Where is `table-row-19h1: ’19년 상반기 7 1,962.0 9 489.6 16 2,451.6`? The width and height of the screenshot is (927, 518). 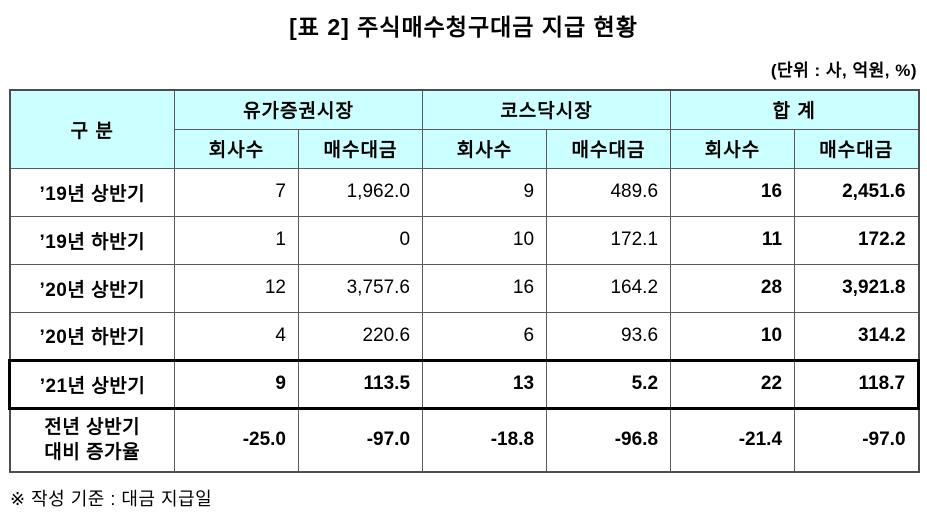
table-row-19h1: ’19년 상반기 7 1,962.0 9 489.6 16 2,451.6 is located at coordinates (464, 192).